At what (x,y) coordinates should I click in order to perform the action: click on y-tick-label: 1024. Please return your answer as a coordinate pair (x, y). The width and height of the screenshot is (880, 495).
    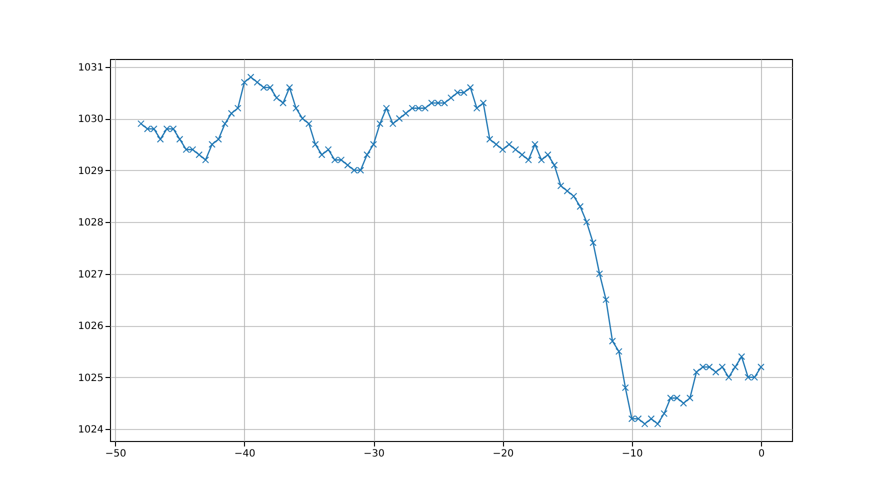
    Looking at the image, I should click on (91, 430).